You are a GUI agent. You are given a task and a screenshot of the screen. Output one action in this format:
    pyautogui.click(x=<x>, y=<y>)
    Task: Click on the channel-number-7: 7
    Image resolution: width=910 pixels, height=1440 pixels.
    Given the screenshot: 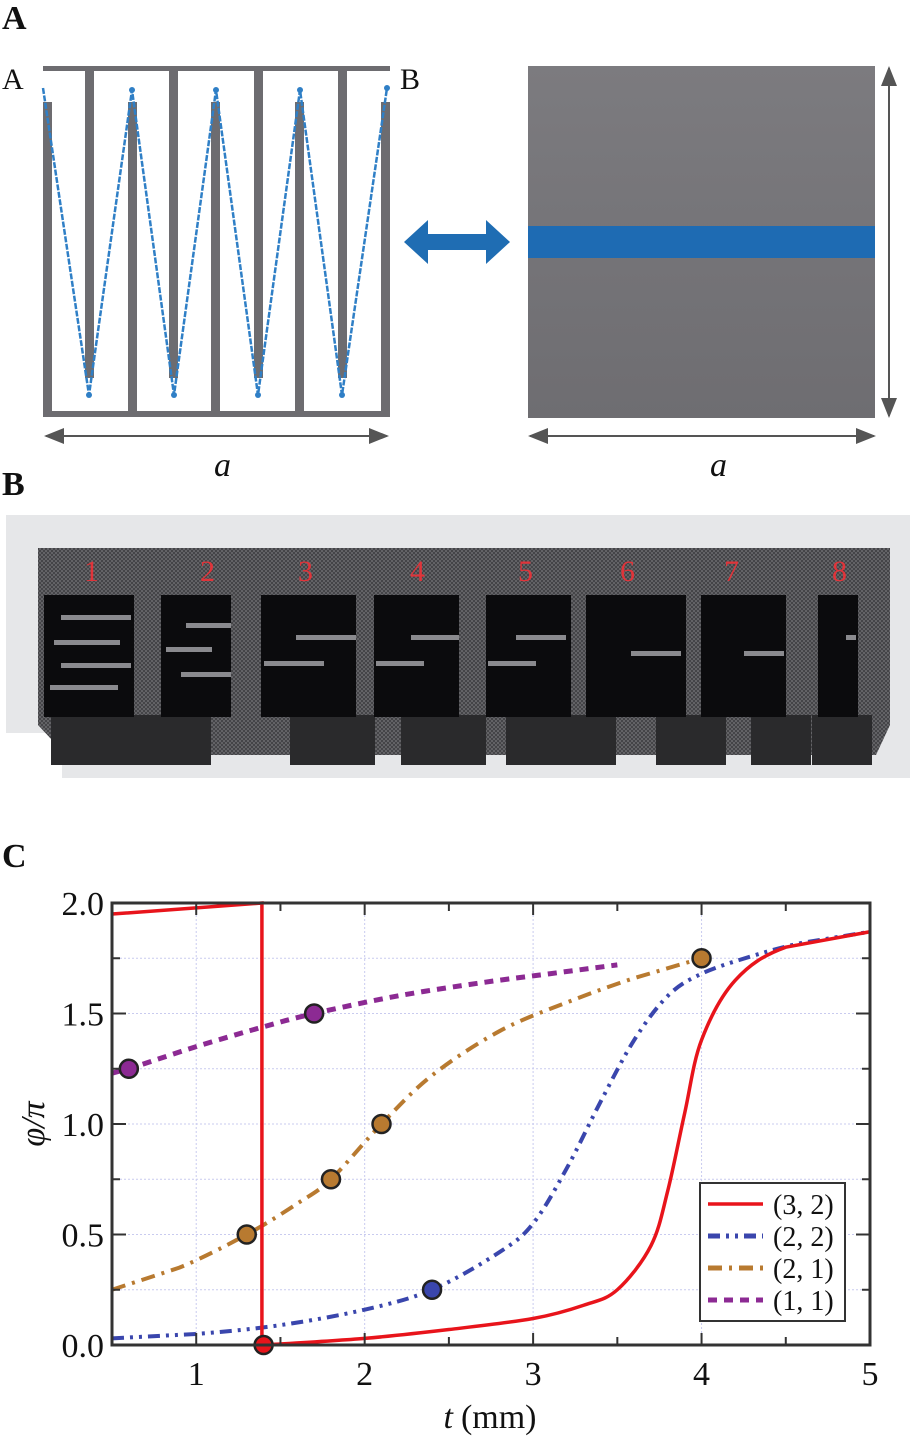 What is the action you would take?
    pyautogui.click(x=731, y=571)
    